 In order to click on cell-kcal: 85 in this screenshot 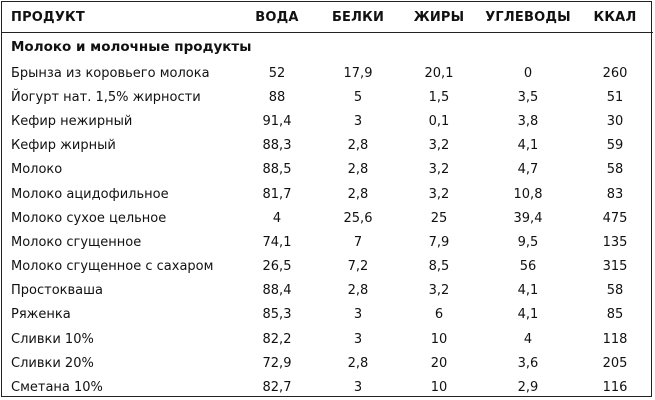, I will do `click(615, 315)`.